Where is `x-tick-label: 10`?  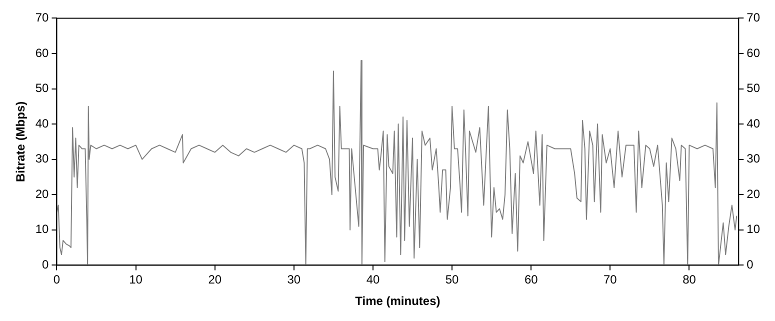 x-tick-label: 10 is located at coordinates (136, 279).